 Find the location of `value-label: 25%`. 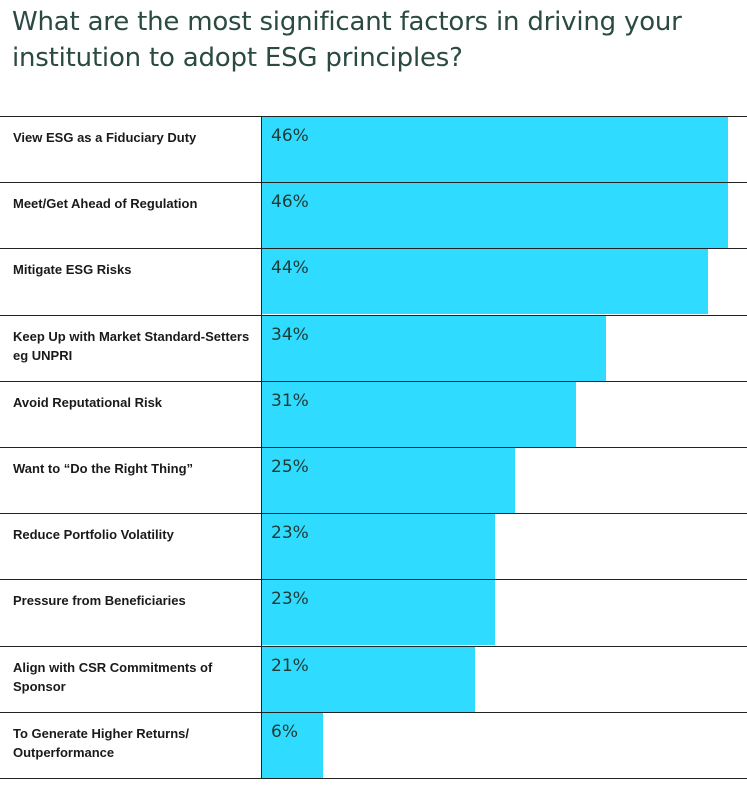

value-label: 25% is located at coordinates (290, 467).